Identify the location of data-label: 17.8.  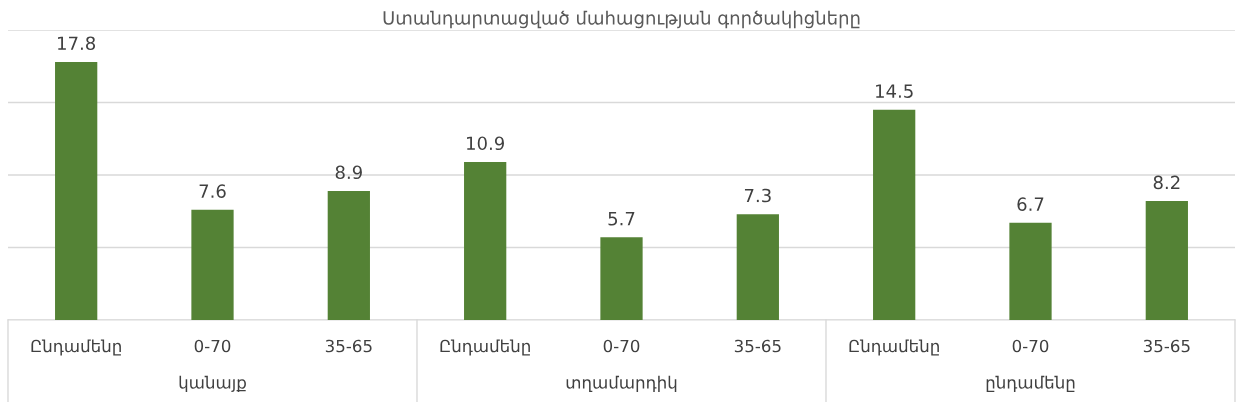
(77, 43).